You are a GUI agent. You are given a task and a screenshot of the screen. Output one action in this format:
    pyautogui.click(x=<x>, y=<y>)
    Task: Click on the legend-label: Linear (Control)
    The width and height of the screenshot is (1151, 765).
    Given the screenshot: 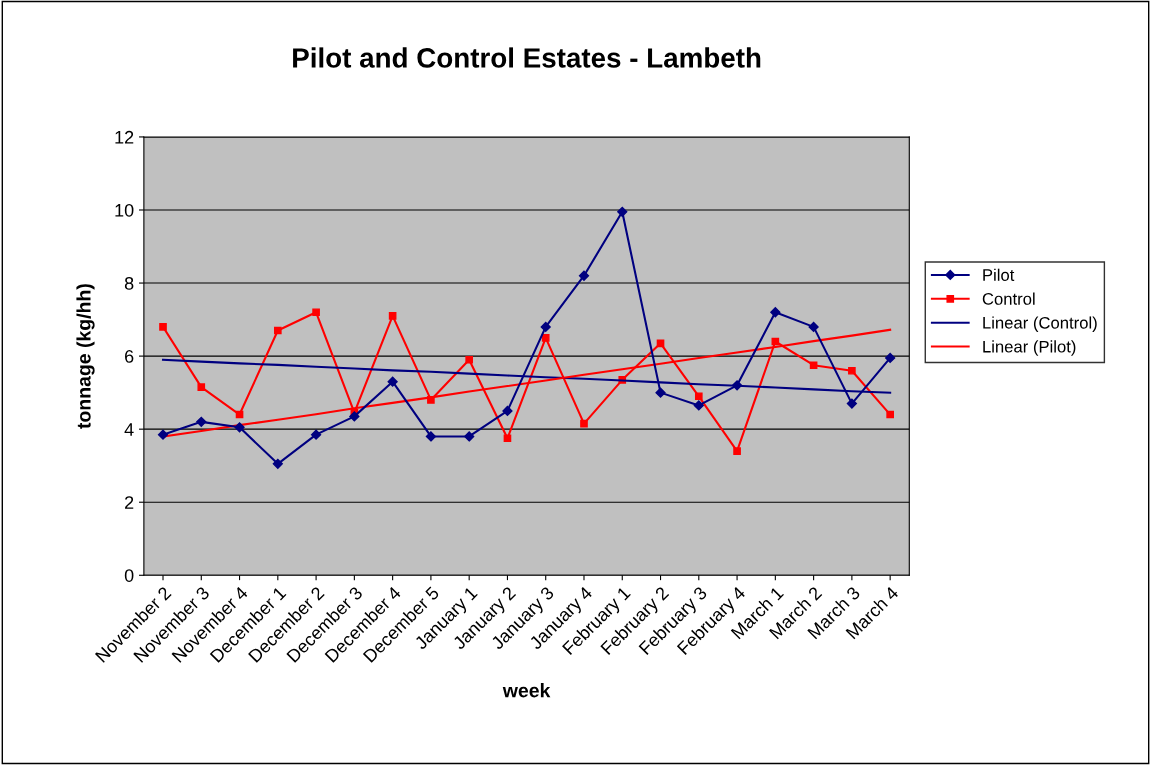 What is the action you would take?
    pyautogui.click(x=1040, y=324)
    